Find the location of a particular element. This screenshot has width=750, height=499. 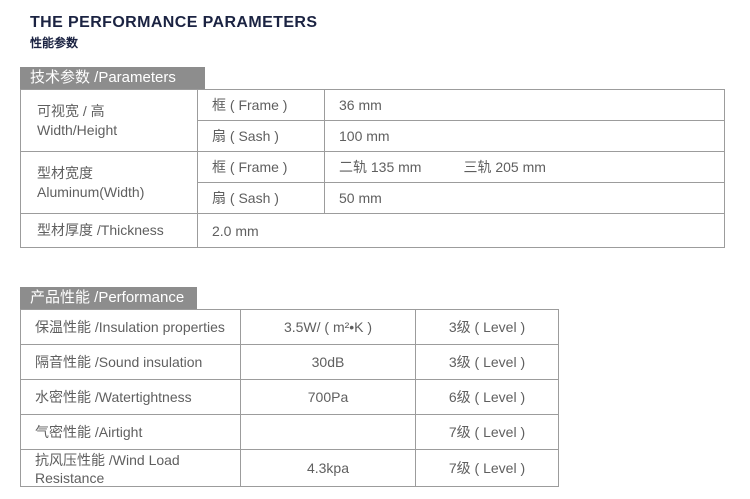

thickness-label-cell: 型材厚度 /Thickness is located at coordinates (109, 230).